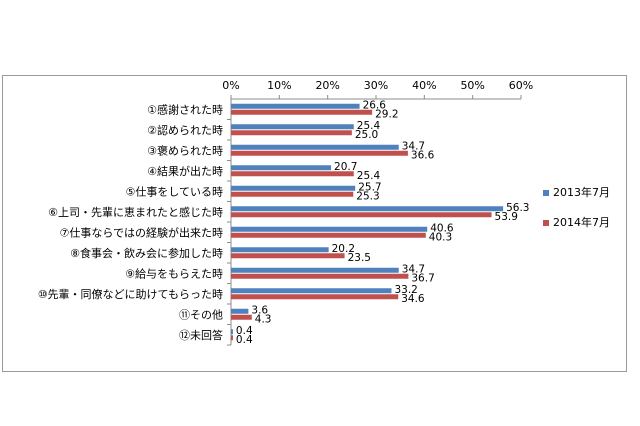 The image size is (640, 426). What do you see at coordinates (174, 273) in the screenshot?
I see `category-label: ⑨給与をもらえた時` at bounding box center [174, 273].